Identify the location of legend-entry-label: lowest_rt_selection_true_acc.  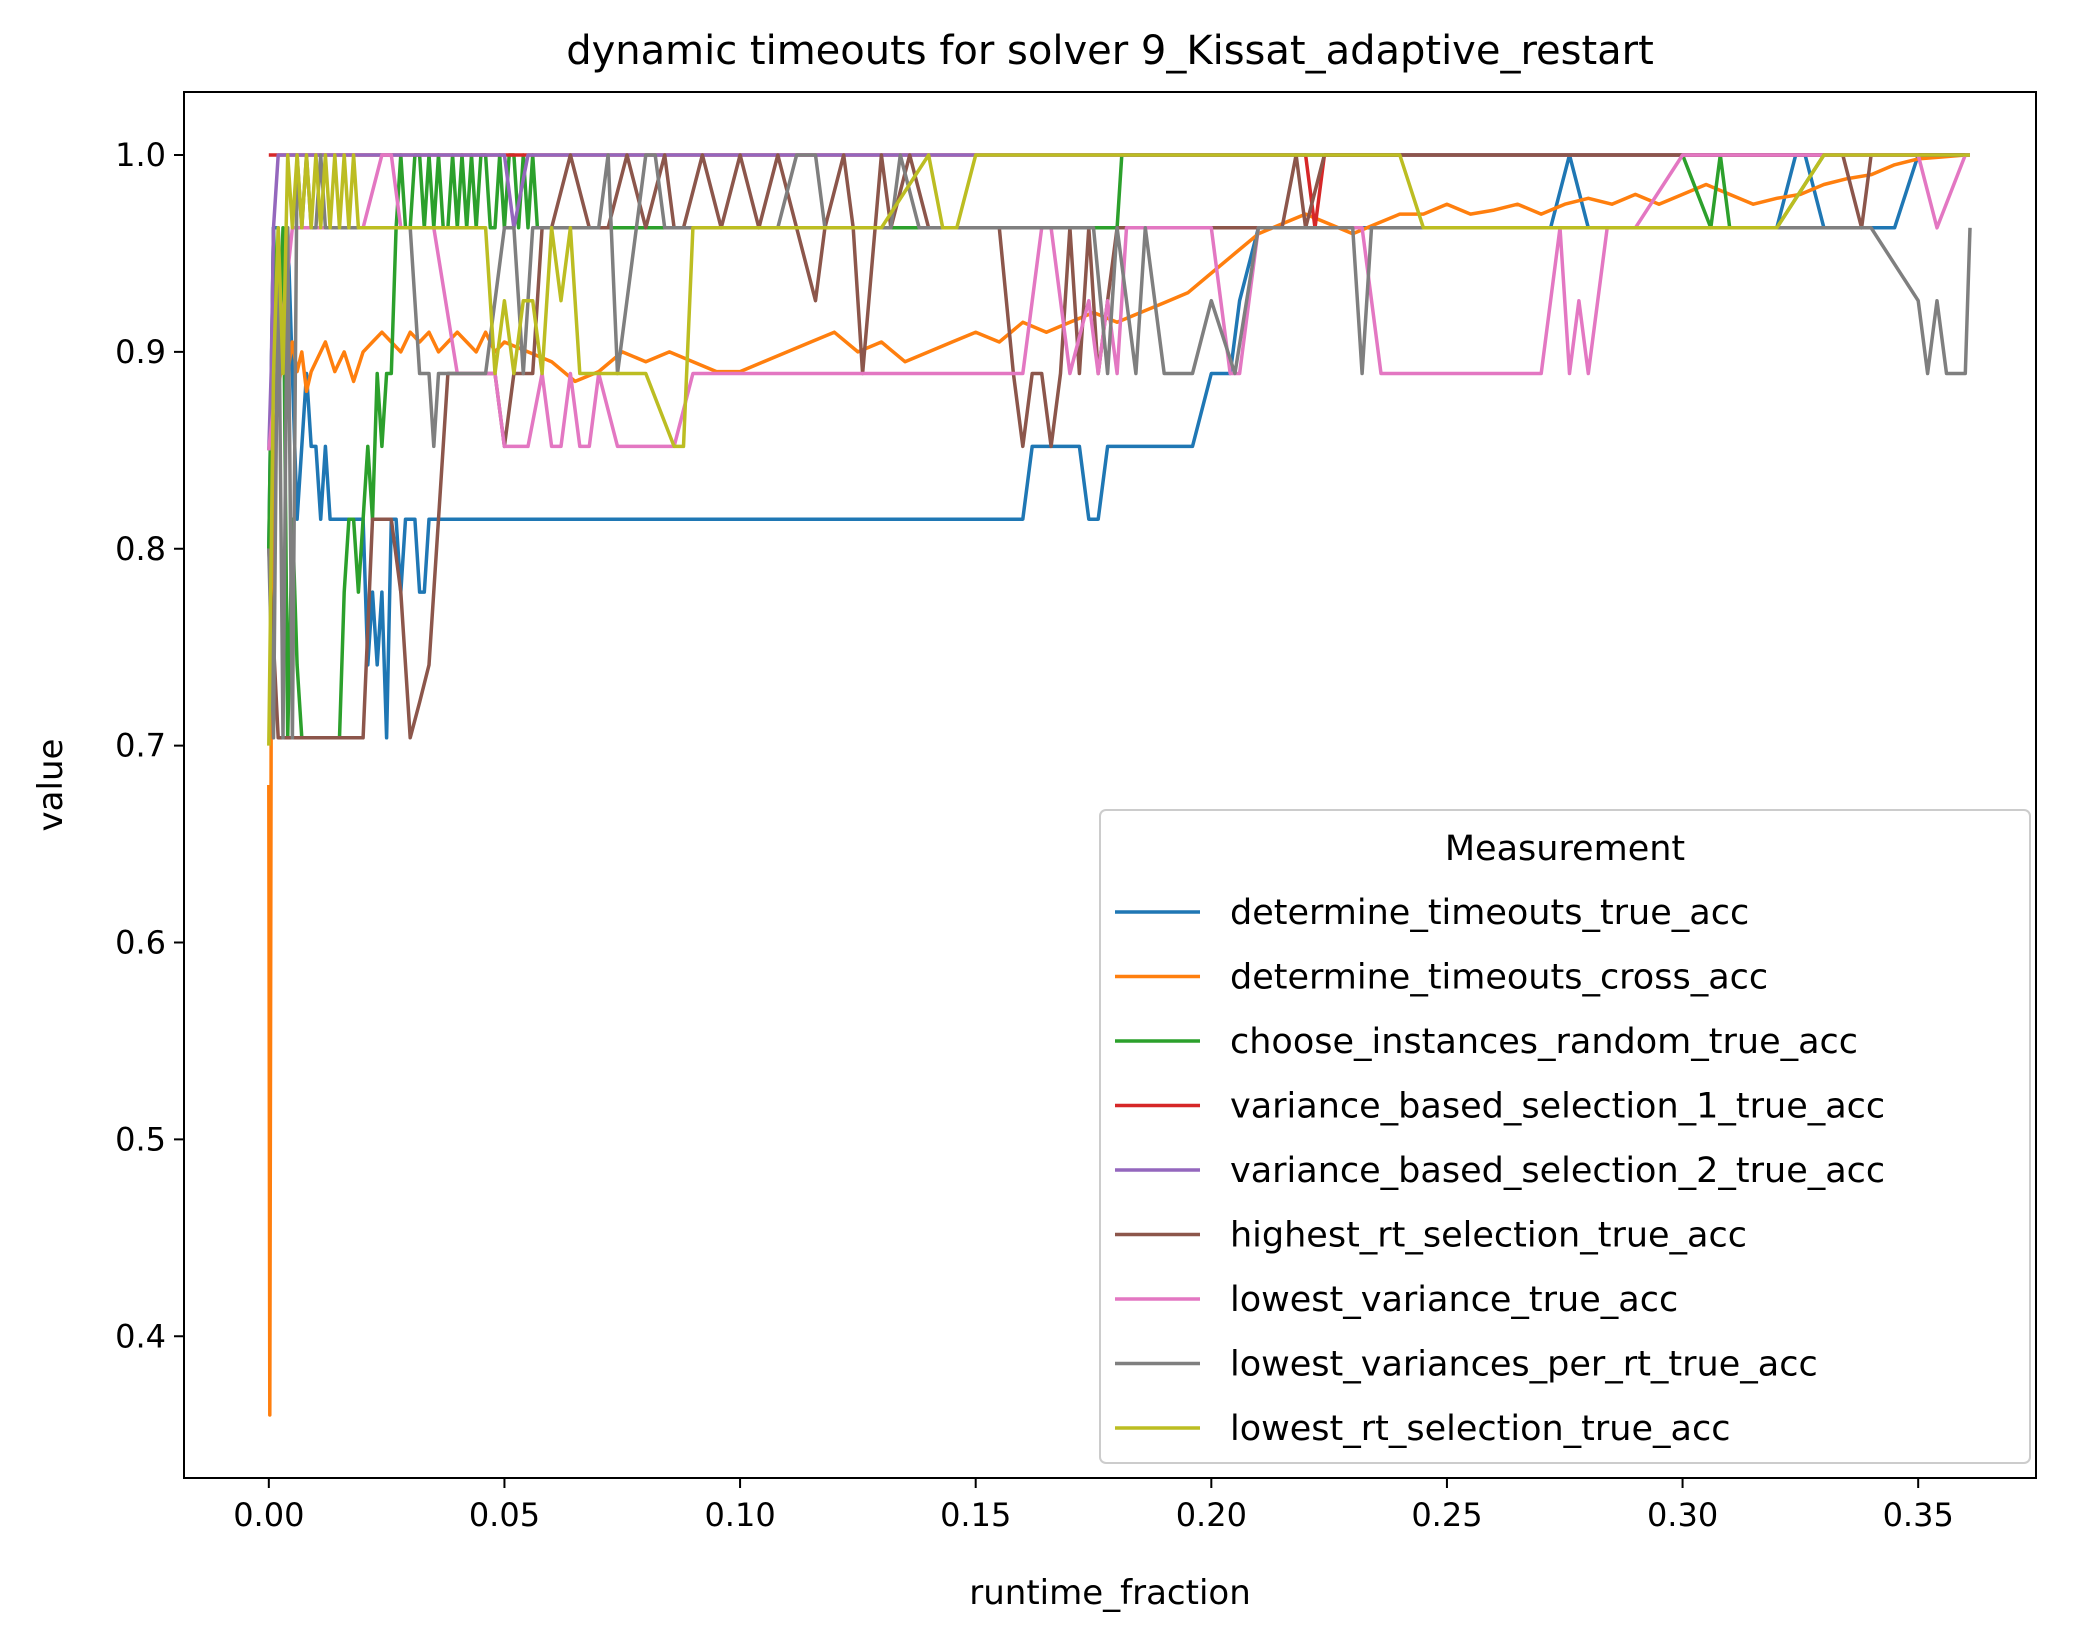
(1480, 1429).